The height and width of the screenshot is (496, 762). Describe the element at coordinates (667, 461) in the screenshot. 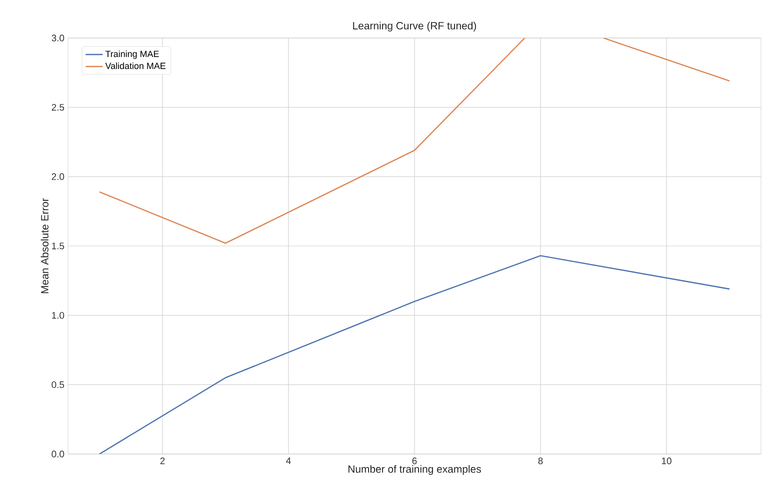

I see `x-tick-label: 10` at that location.